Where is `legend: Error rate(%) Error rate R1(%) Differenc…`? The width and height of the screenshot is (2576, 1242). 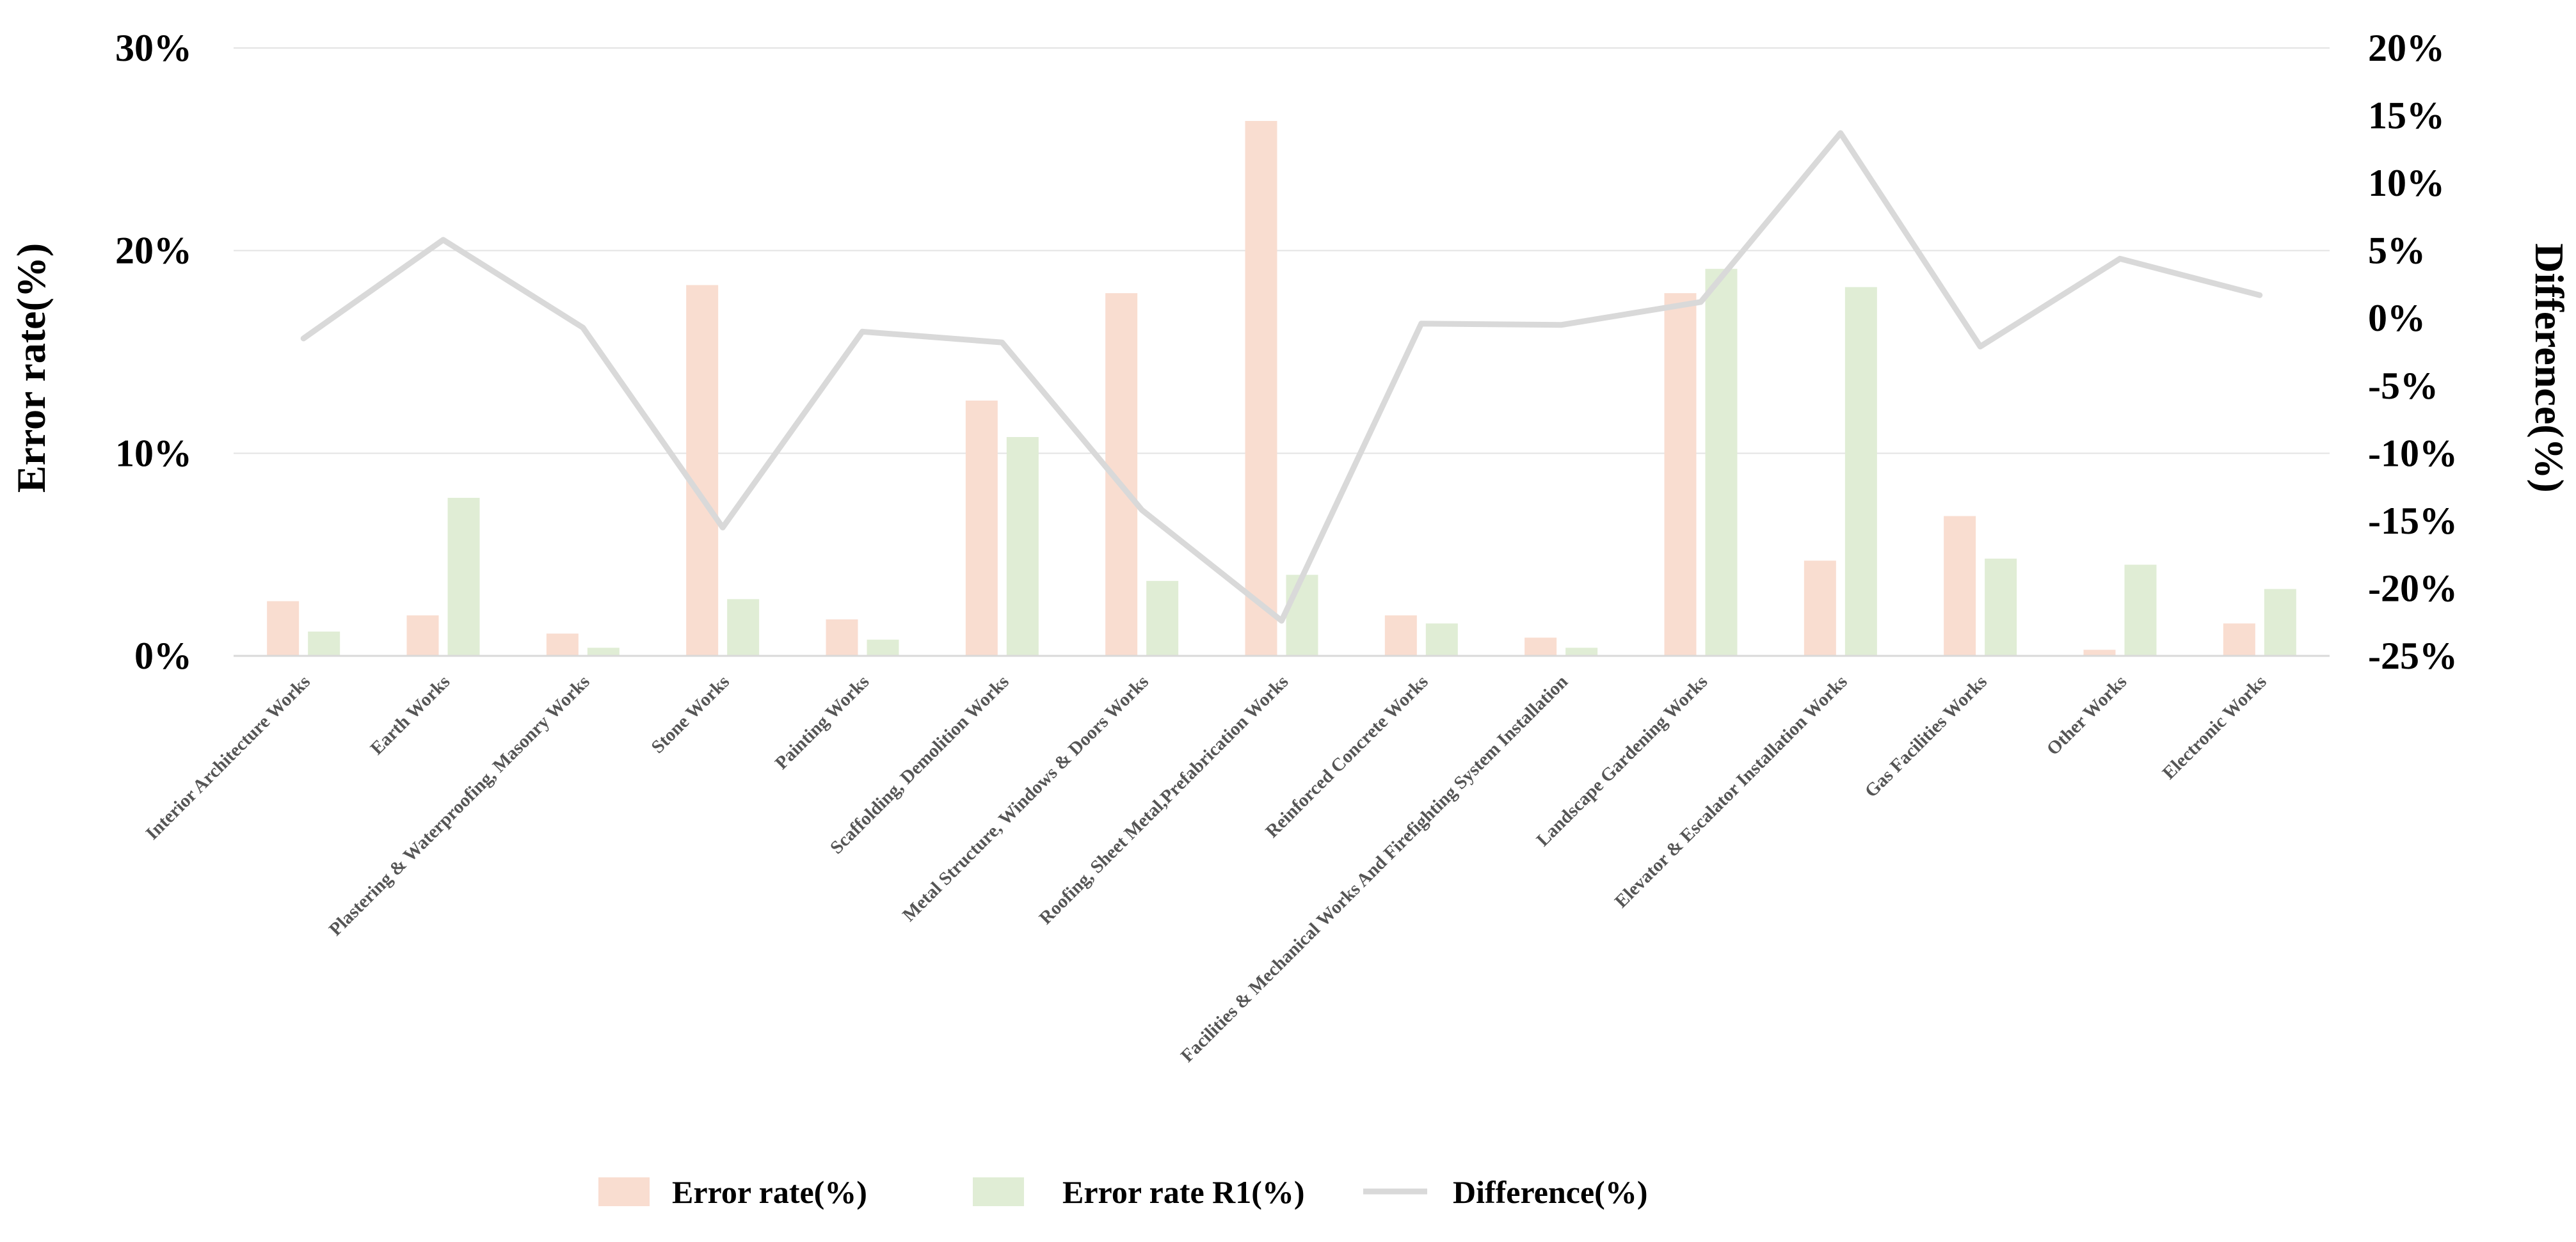
legend: Error rate(%) Error rate R1(%) Differenc… is located at coordinates (1122, 1192).